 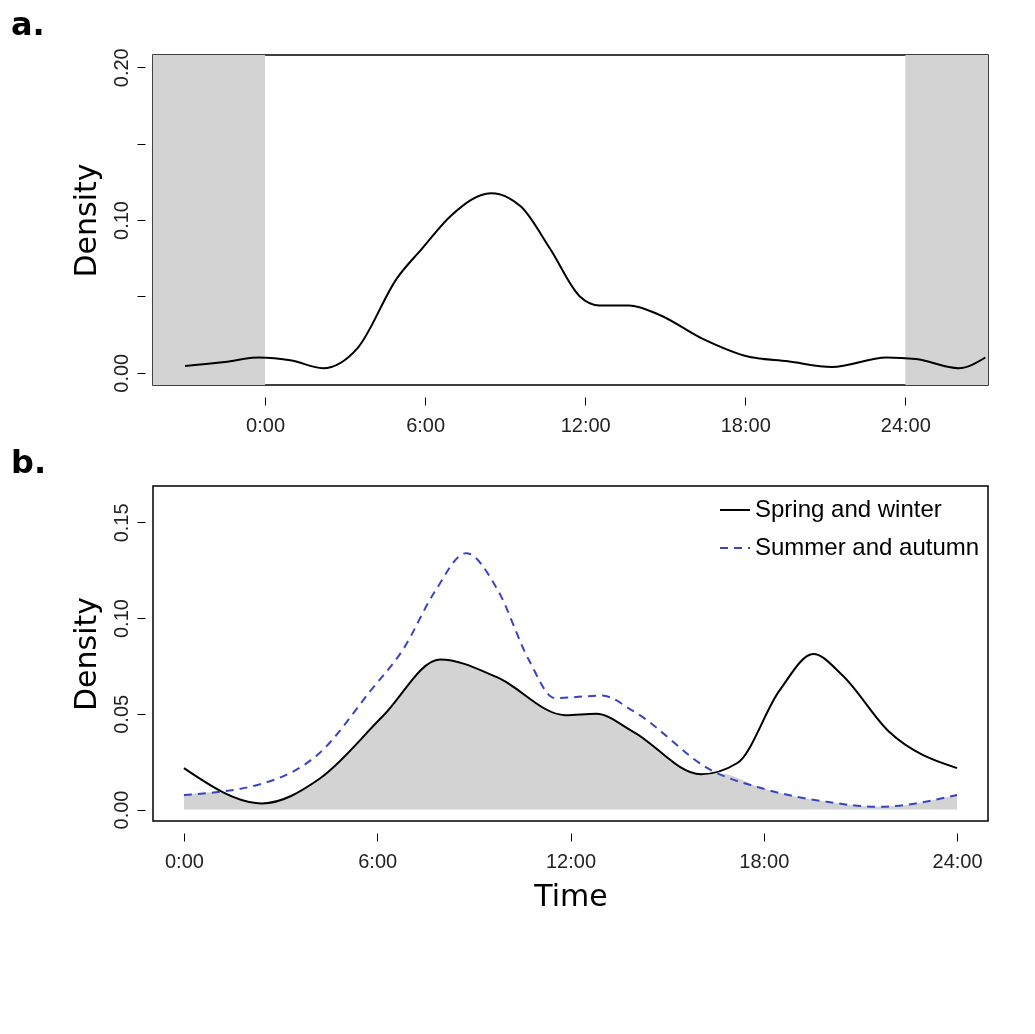 I want to click on chart-title: b., so click(x=29, y=462).